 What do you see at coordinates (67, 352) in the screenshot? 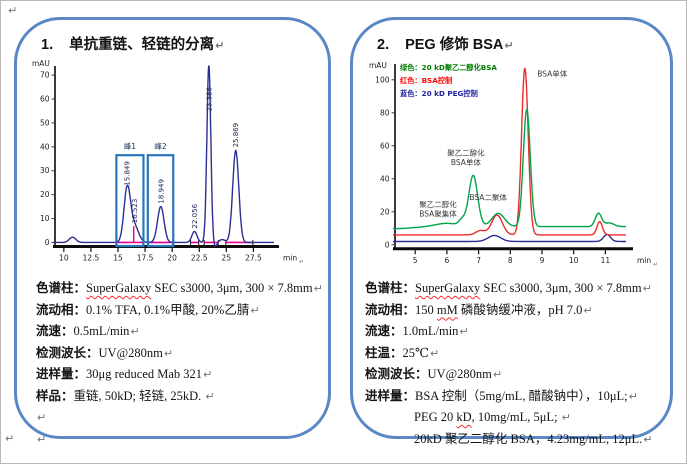
I see `spec-label: 检测波长：` at bounding box center [67, 352].